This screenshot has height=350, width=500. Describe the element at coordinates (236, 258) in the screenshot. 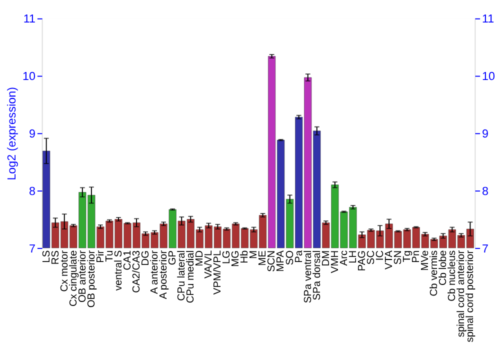

I see `x-tick-label: MG` at that location.